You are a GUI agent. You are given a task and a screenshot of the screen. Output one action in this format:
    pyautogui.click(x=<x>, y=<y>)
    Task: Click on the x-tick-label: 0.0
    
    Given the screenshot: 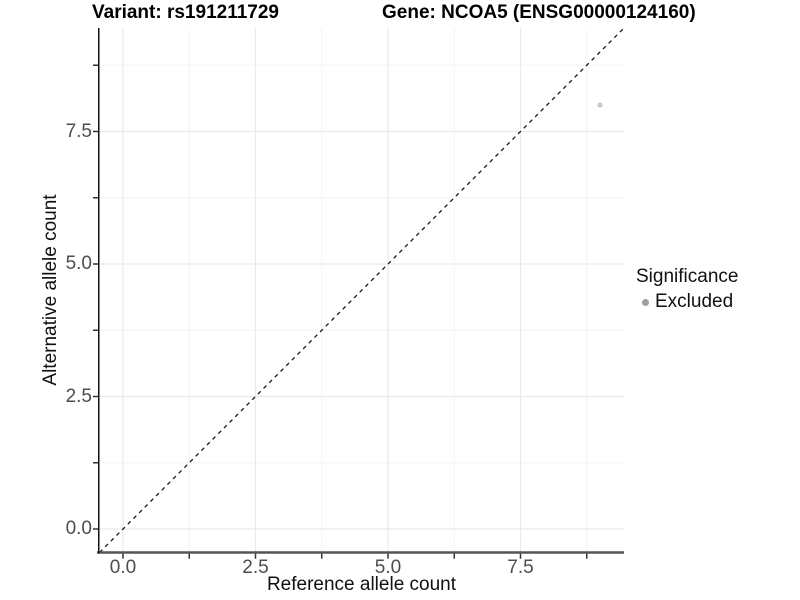 What is the action you would take?
    pyautogui.click(x=123, y=567)
    